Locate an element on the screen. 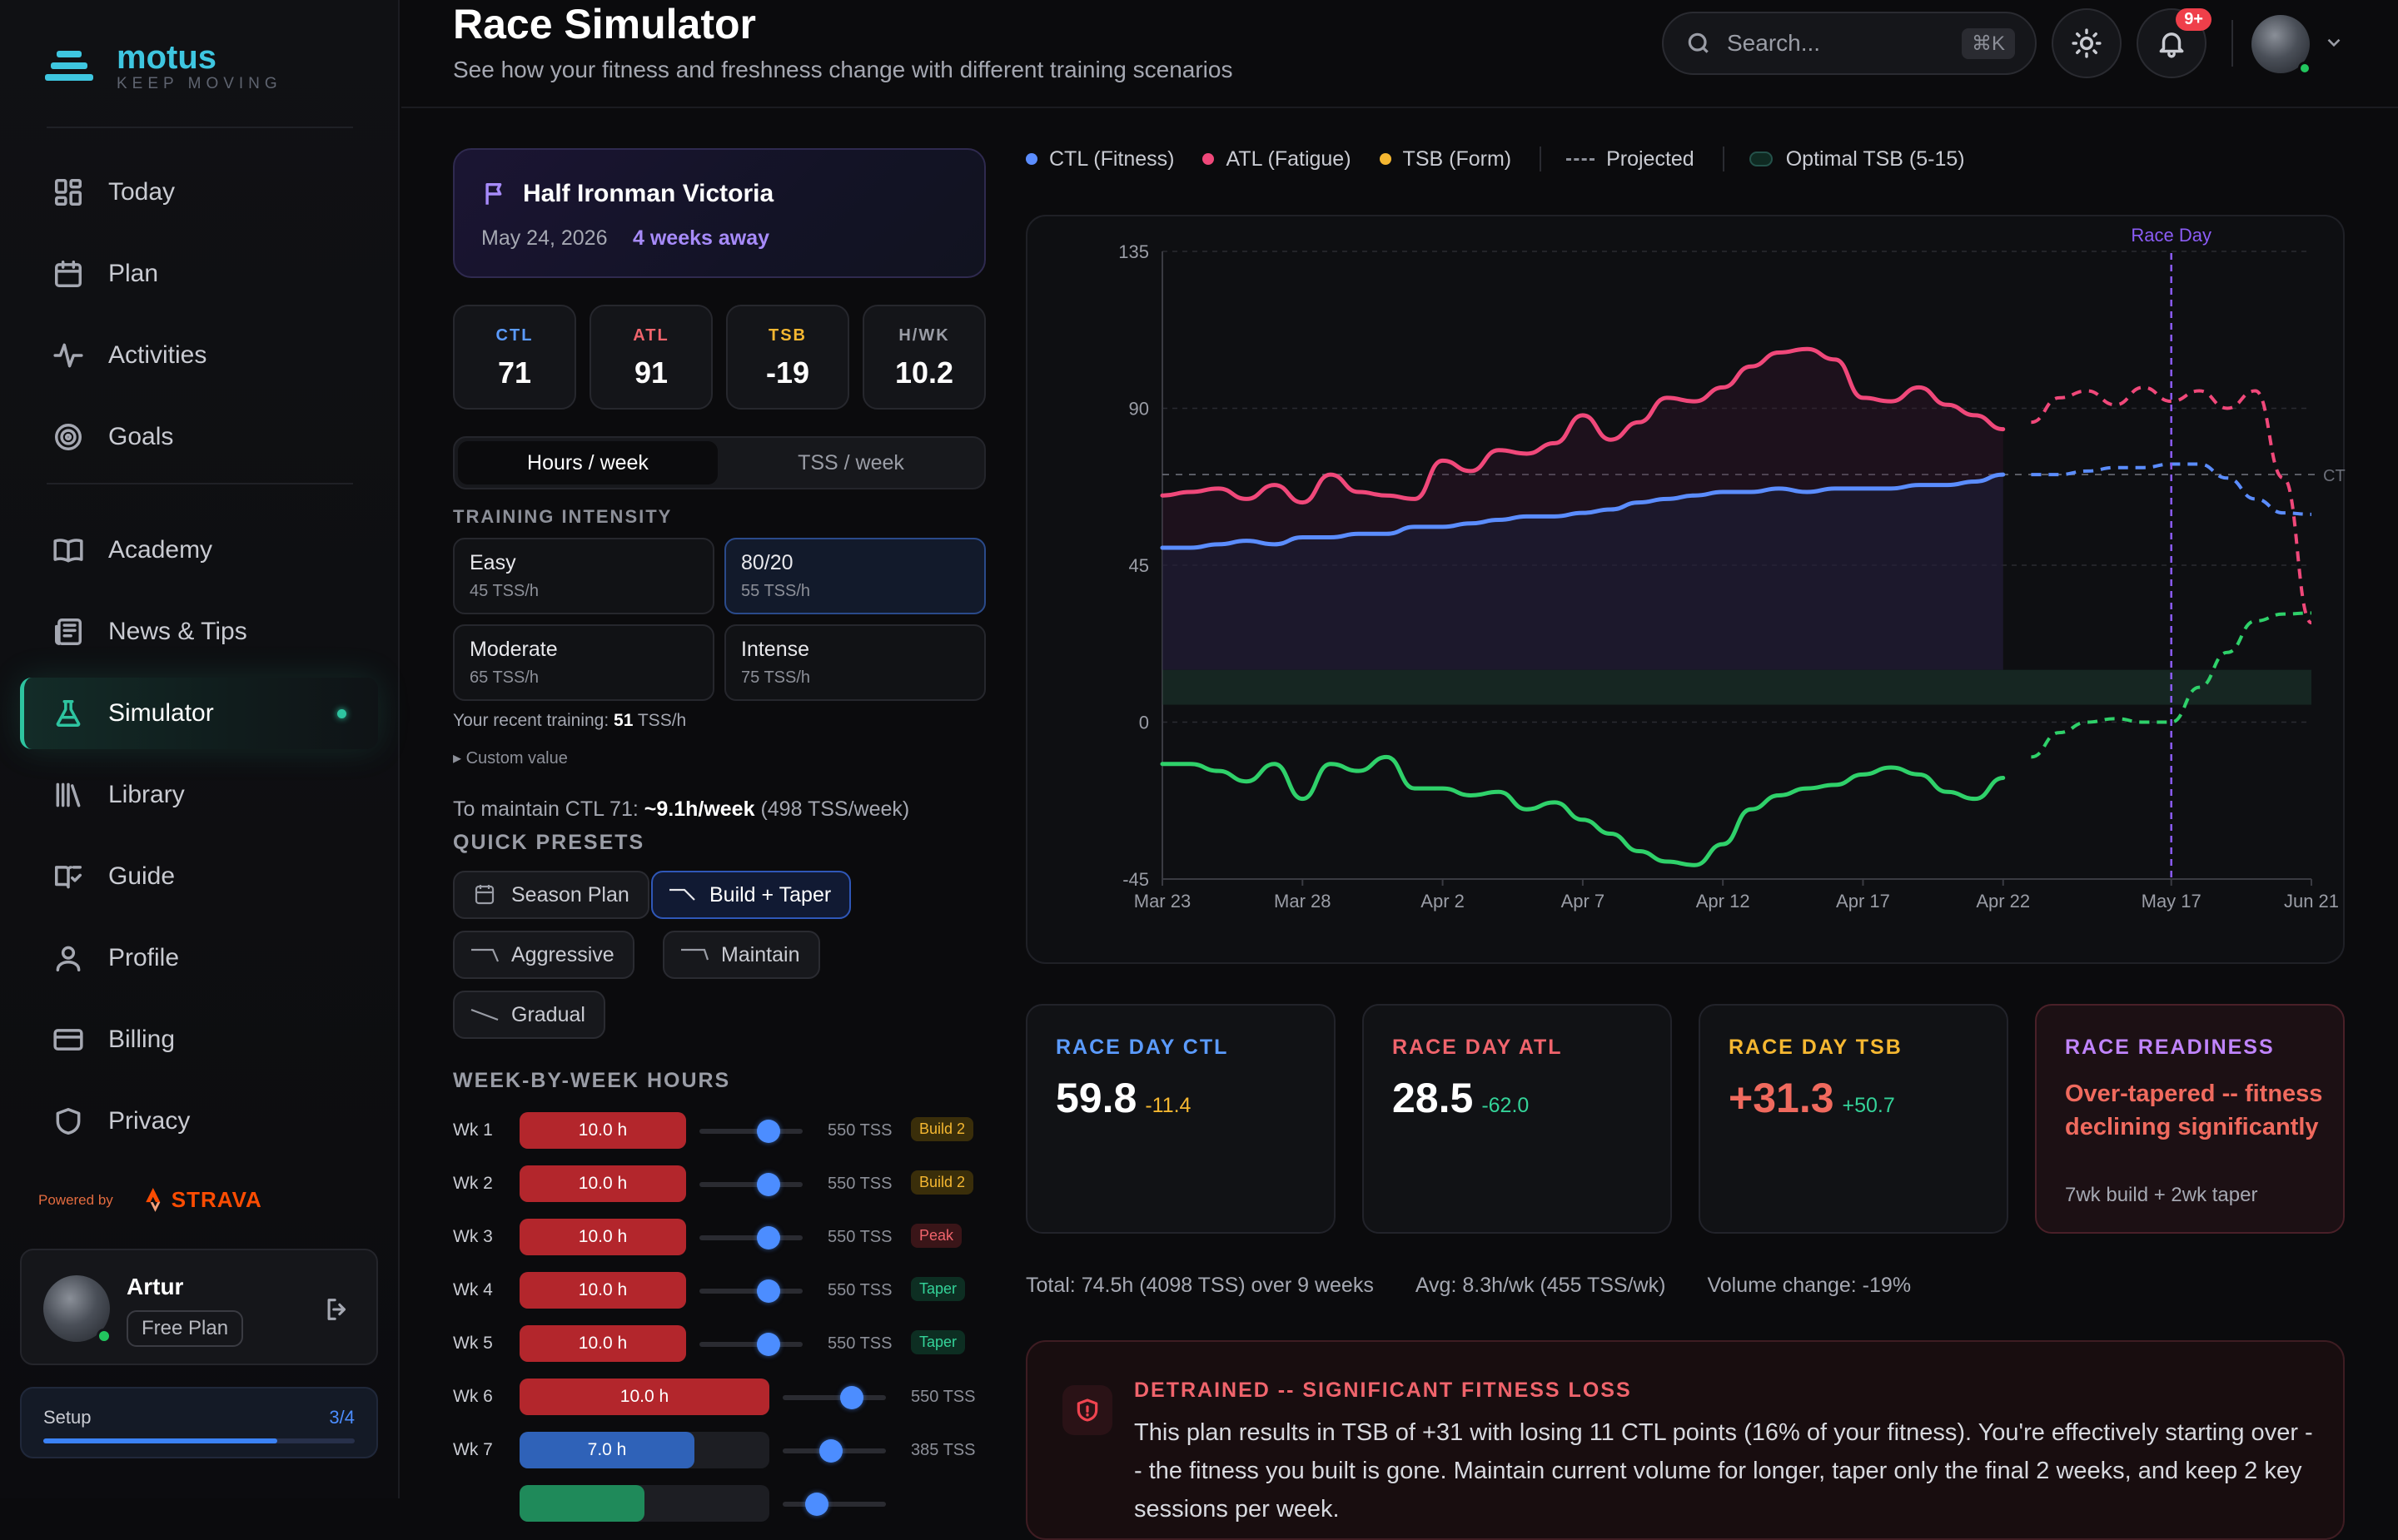  logout-button is located at coordinates (337, 1309).